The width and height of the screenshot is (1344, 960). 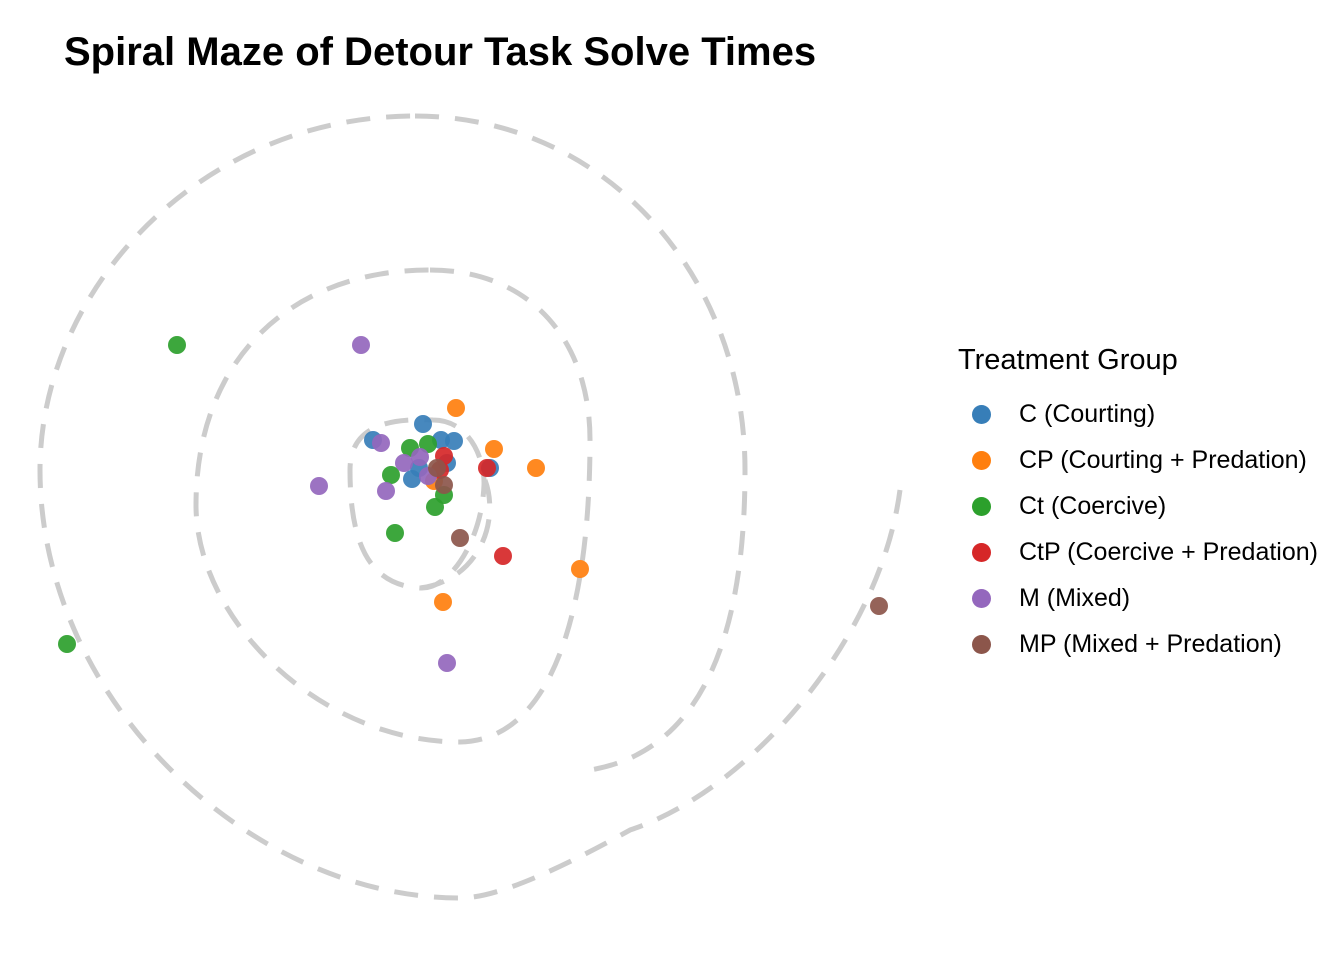 I want to click on chart-title: Spiral Maze of Detour Task Solve Times, so click(x=440, y=52).